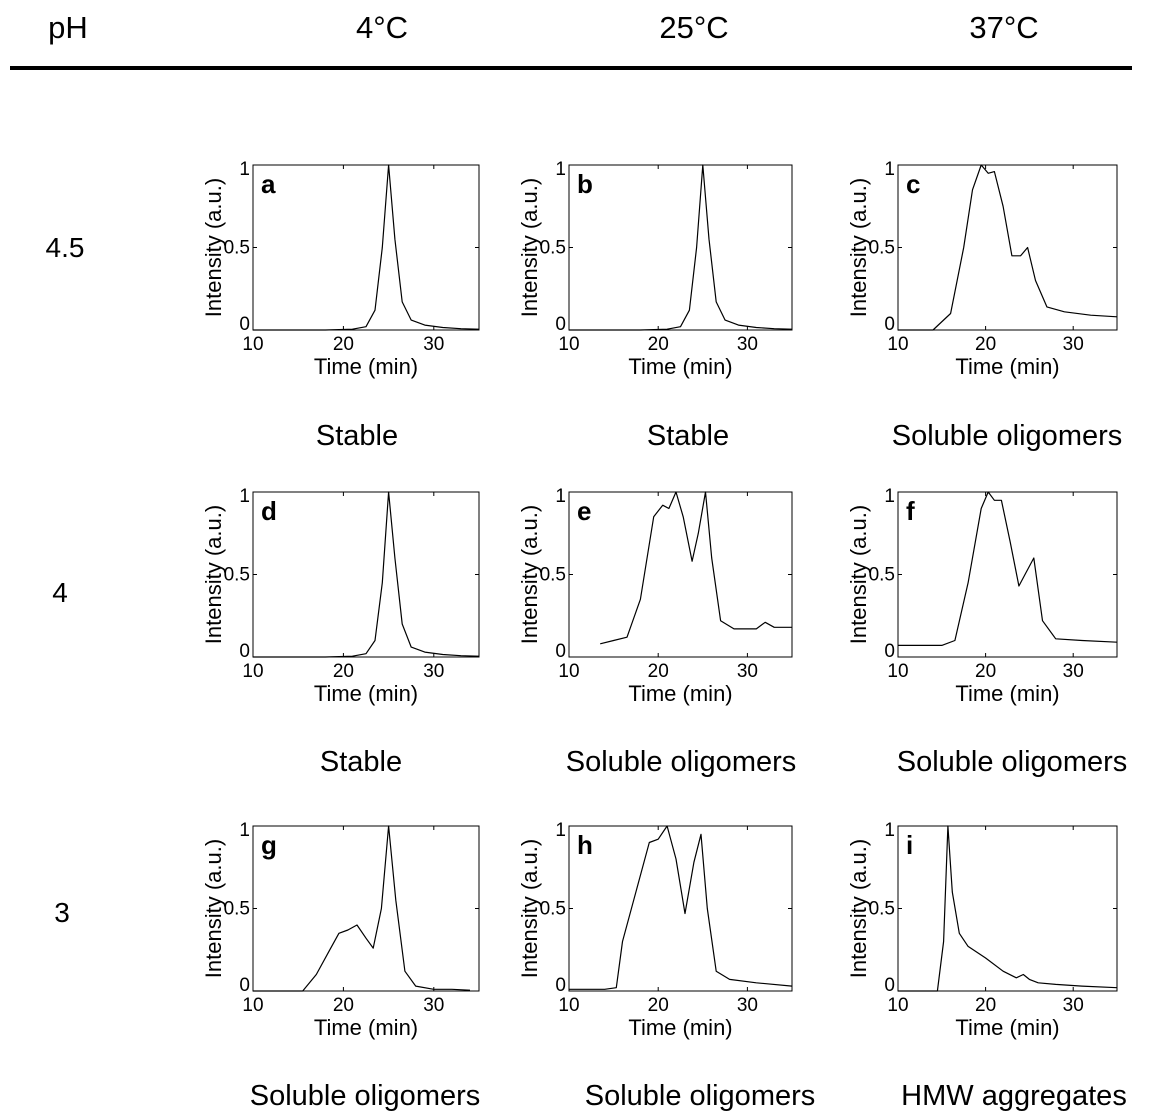 This screenshot has height=1117, width=1152. What do you see at coordinates (1004, 27) in the screenshot?
I see `temp-header-37c: 37°C` at bounding box center [1004, 27].